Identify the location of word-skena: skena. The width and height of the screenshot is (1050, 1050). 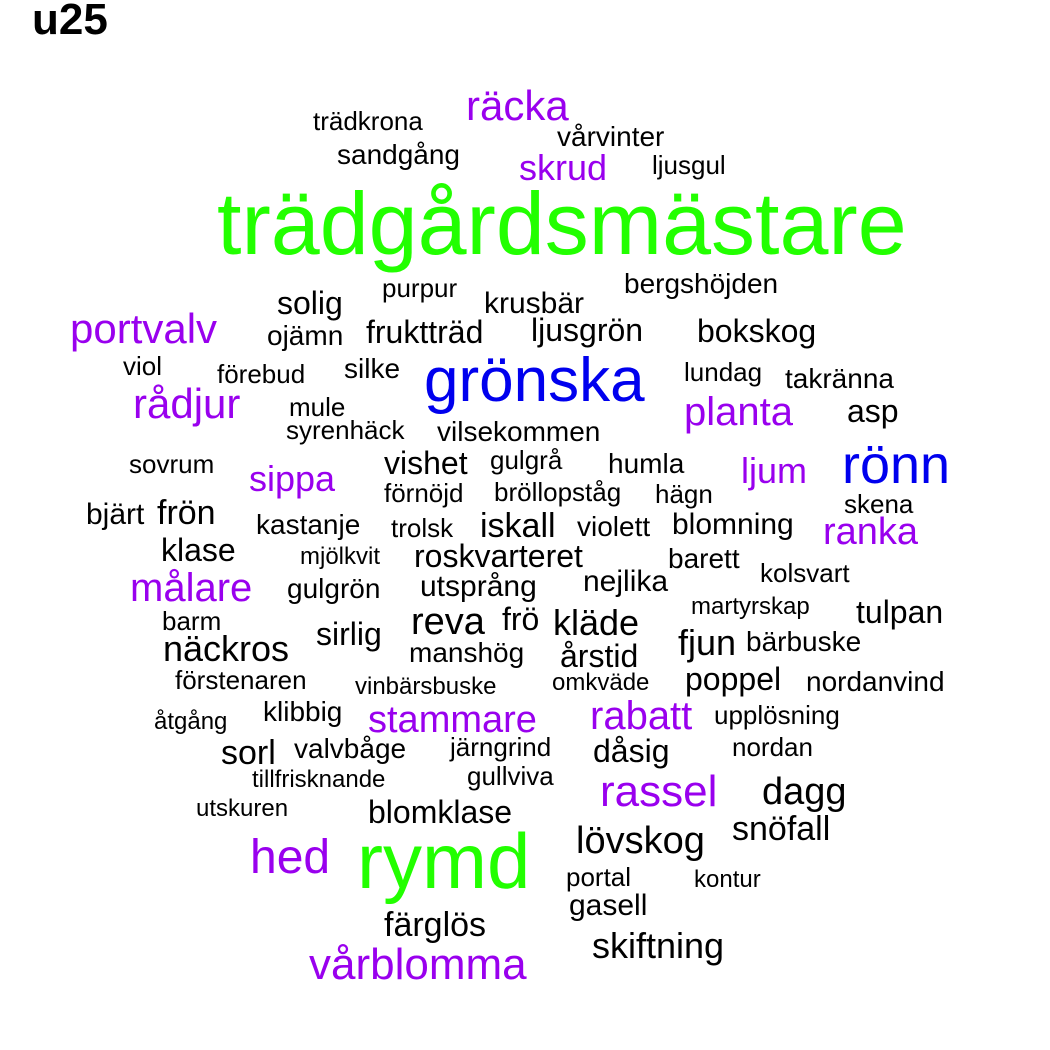
(879, 504).